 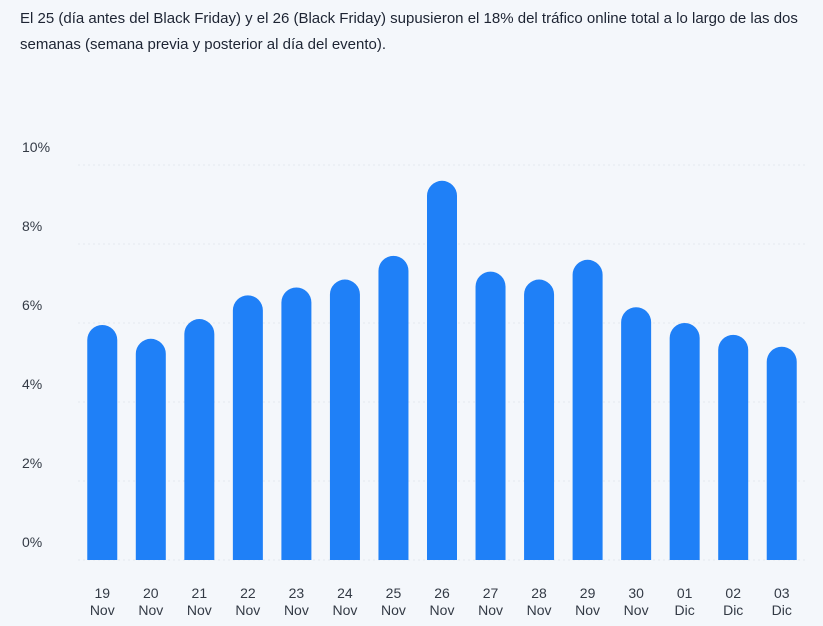 I want to click on y-tick-label: 6%, so click(x=32, y=305).